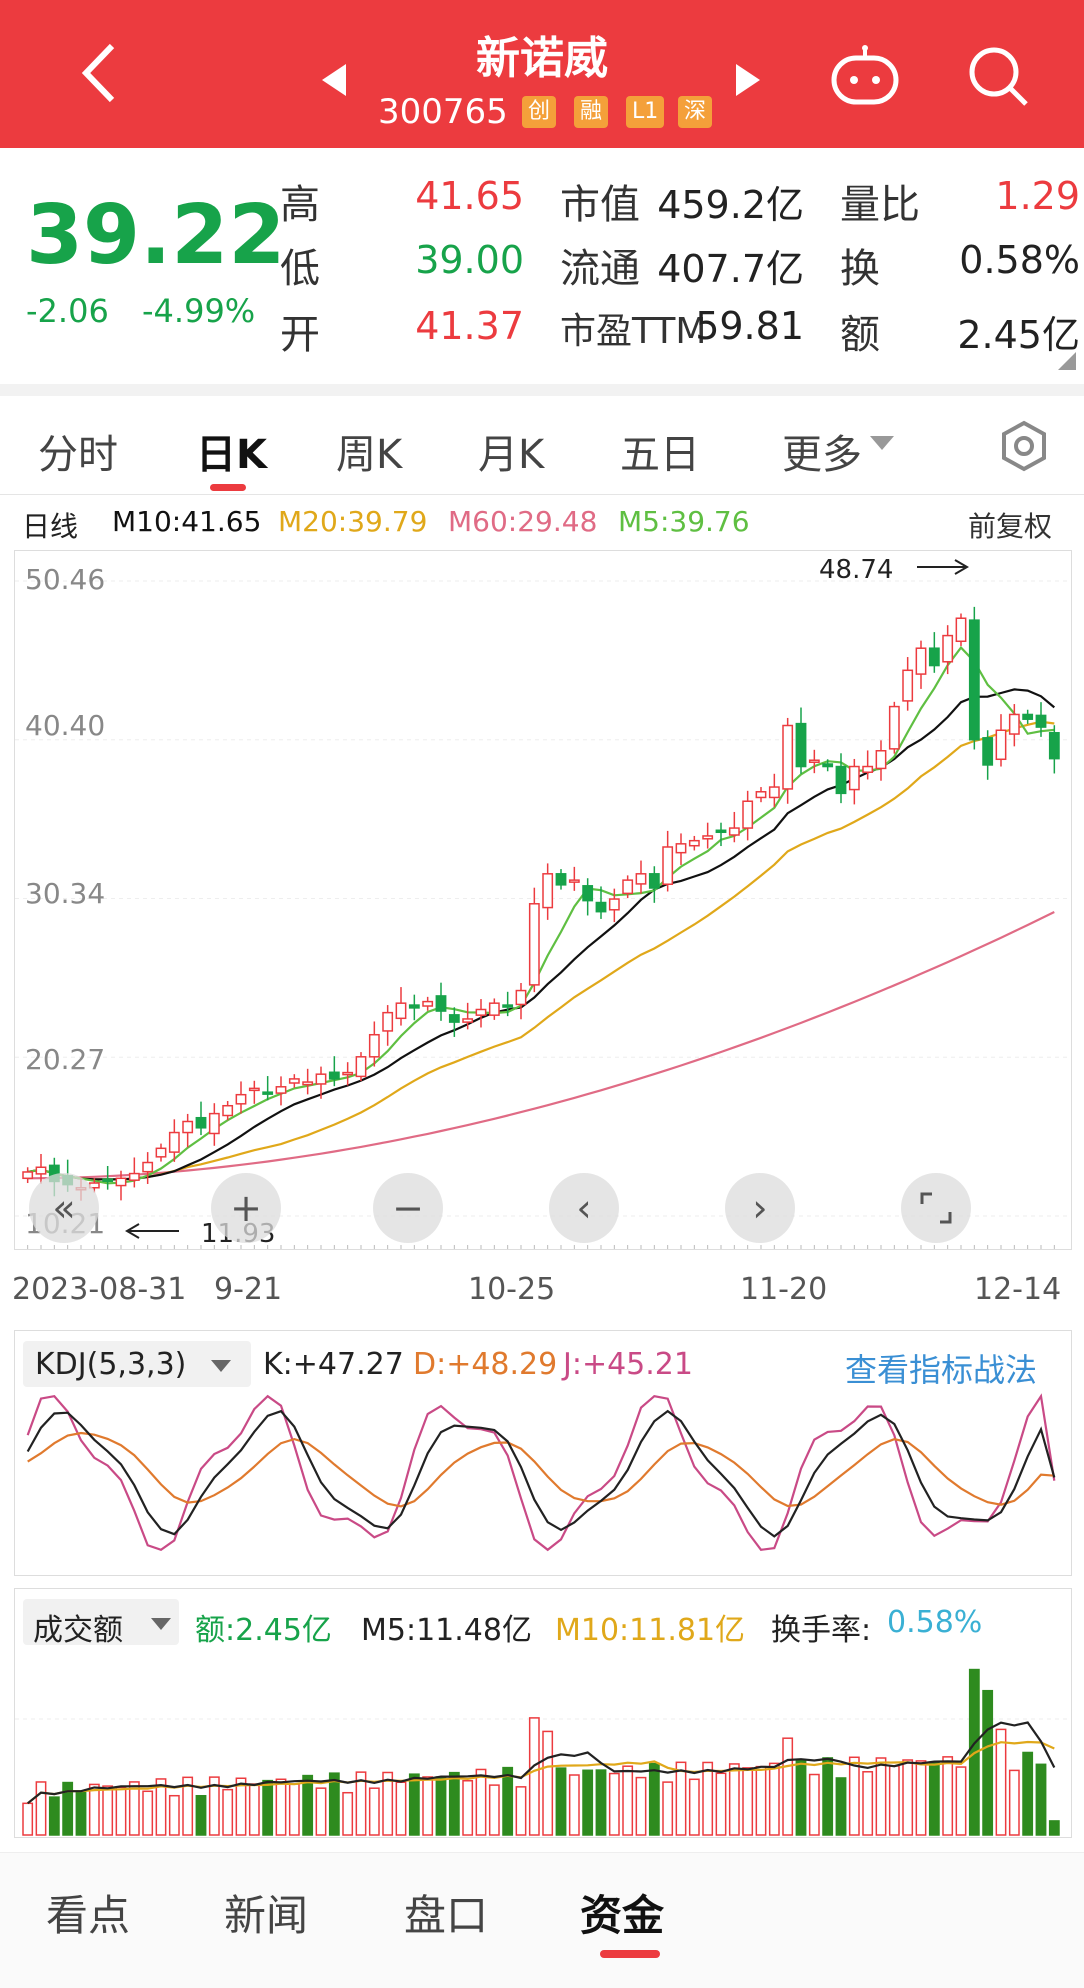  I want to click on tab-weekly-k: 周K, so click(369, 455).